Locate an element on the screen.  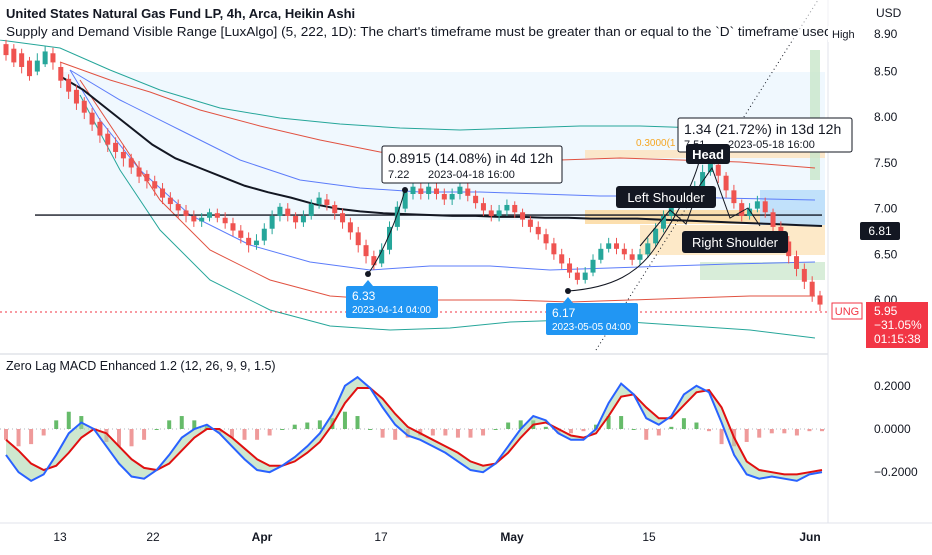
price-tick-label: 7.00 is located at coordinates (886, 209).